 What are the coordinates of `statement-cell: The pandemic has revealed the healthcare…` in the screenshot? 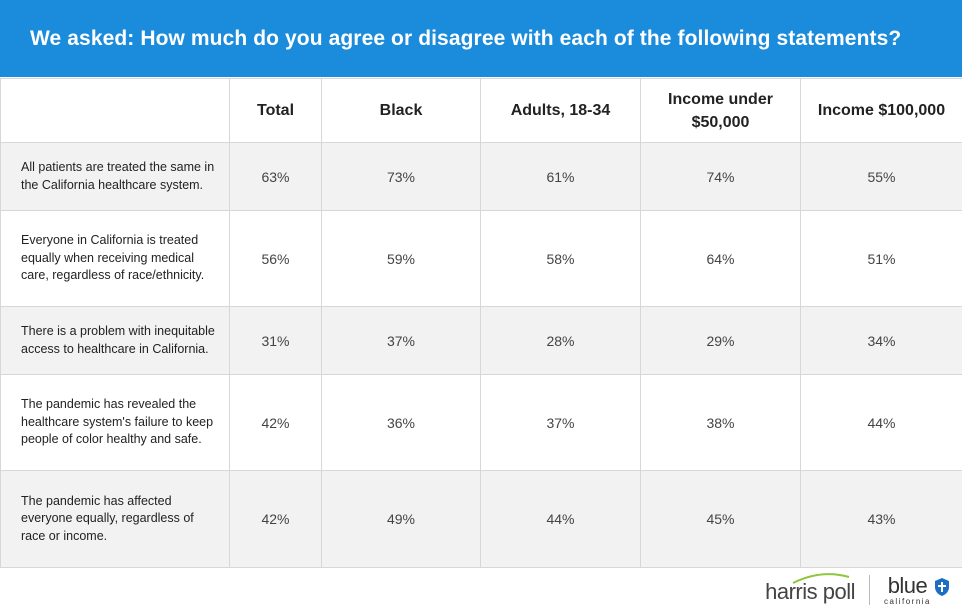 It's located at (115, 422).